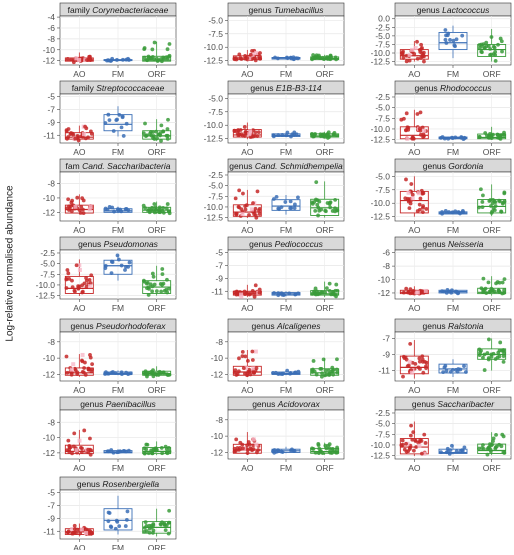  Describe the element at coordinates (445, 356) in the screenshot. I see `facet-panel: genus Ralstonia -7 -9 -11 AO FM ORF` at that location.